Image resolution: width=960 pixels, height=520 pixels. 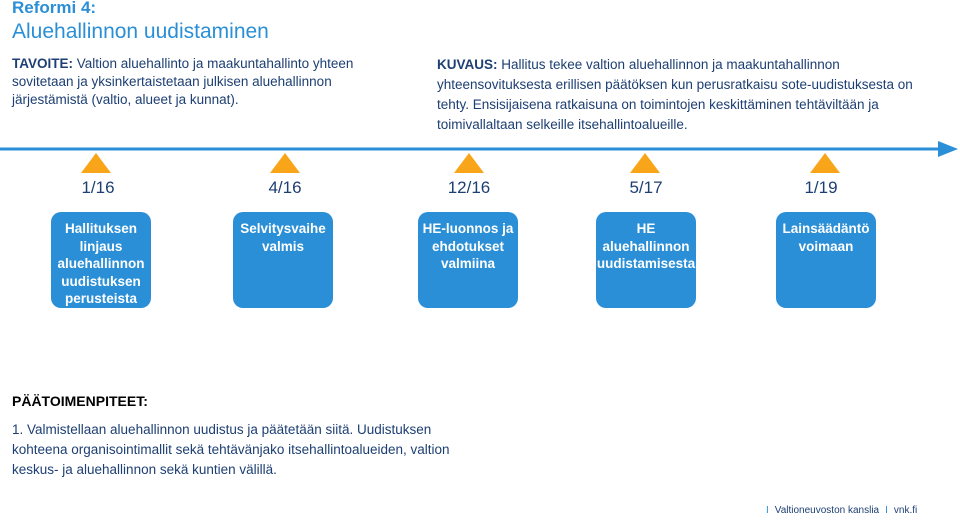 What do you see at coordinates (283, 260) in the screenshot?
I see `milestone-box: Selvitysvaihe valmis` at bounding box center [283, 260].